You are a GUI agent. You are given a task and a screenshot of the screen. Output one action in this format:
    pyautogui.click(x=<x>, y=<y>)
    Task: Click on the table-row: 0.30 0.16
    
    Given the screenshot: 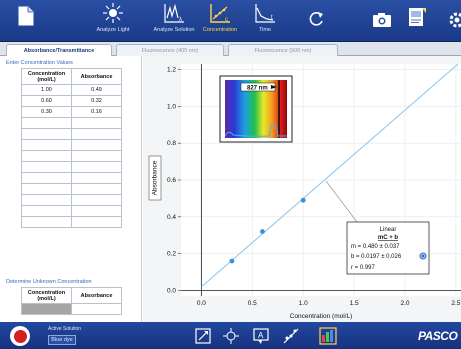 What is the action you would take?
    pyautogui.click(x=71, y=112)
    